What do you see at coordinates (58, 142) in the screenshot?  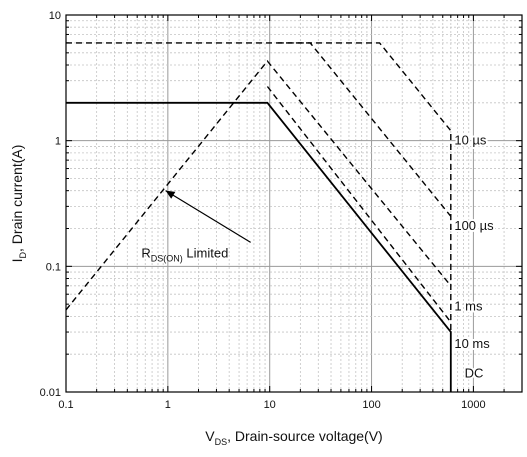 I see `y-tick-label: 1` at bounding box center [58, 142].